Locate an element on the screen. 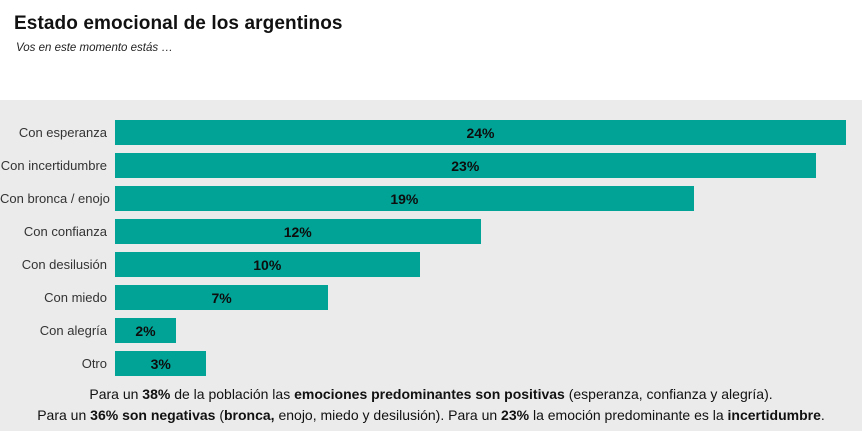 Image resolution: width=862 pixels, height=438 pixels. bar-row-otro: Otro 3% is located at coordinates (423, 363).